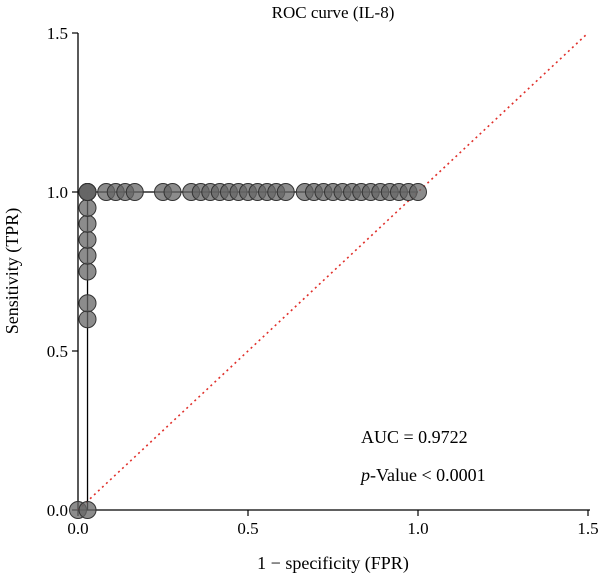 This screenshot has width=600, height=580. Describe the element at coordinates (428, 475) in the screenshot. I see `p-value-text: -Value < 0.0001` at that location.